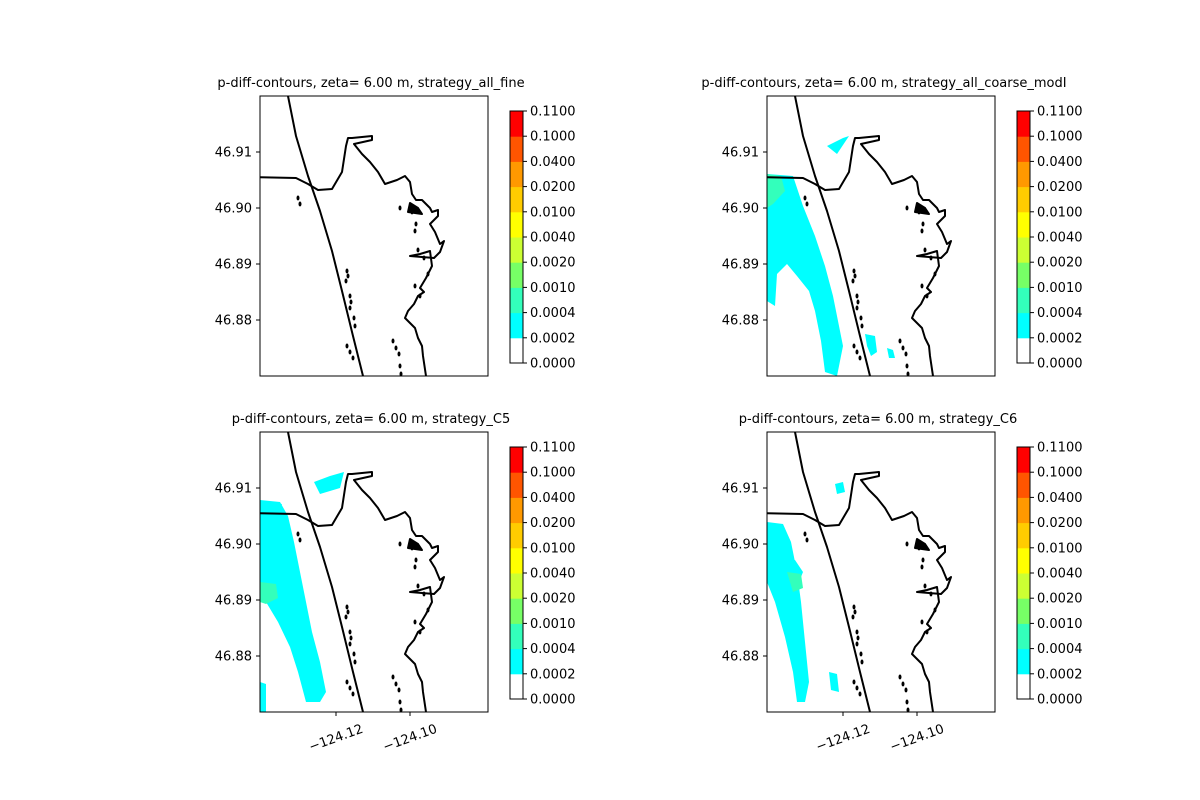  Describe the element at coordinates (553, 624) in the screenshot. I see `colorbar-tick-label: 0.0010` at that location.